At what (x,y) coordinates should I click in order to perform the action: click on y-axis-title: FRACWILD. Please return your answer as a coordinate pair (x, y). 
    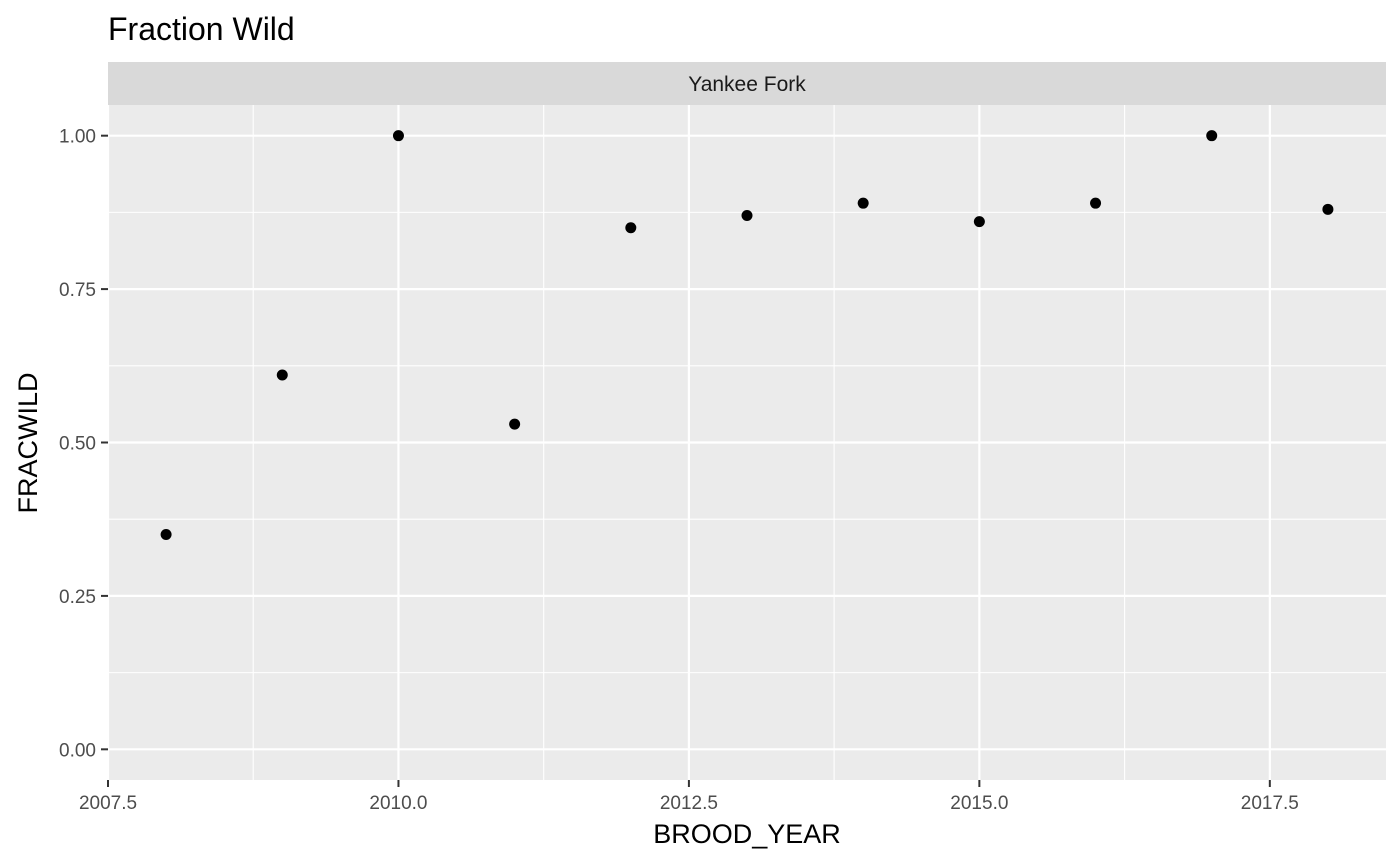
    Looking at the image, I should click on (28, 443).